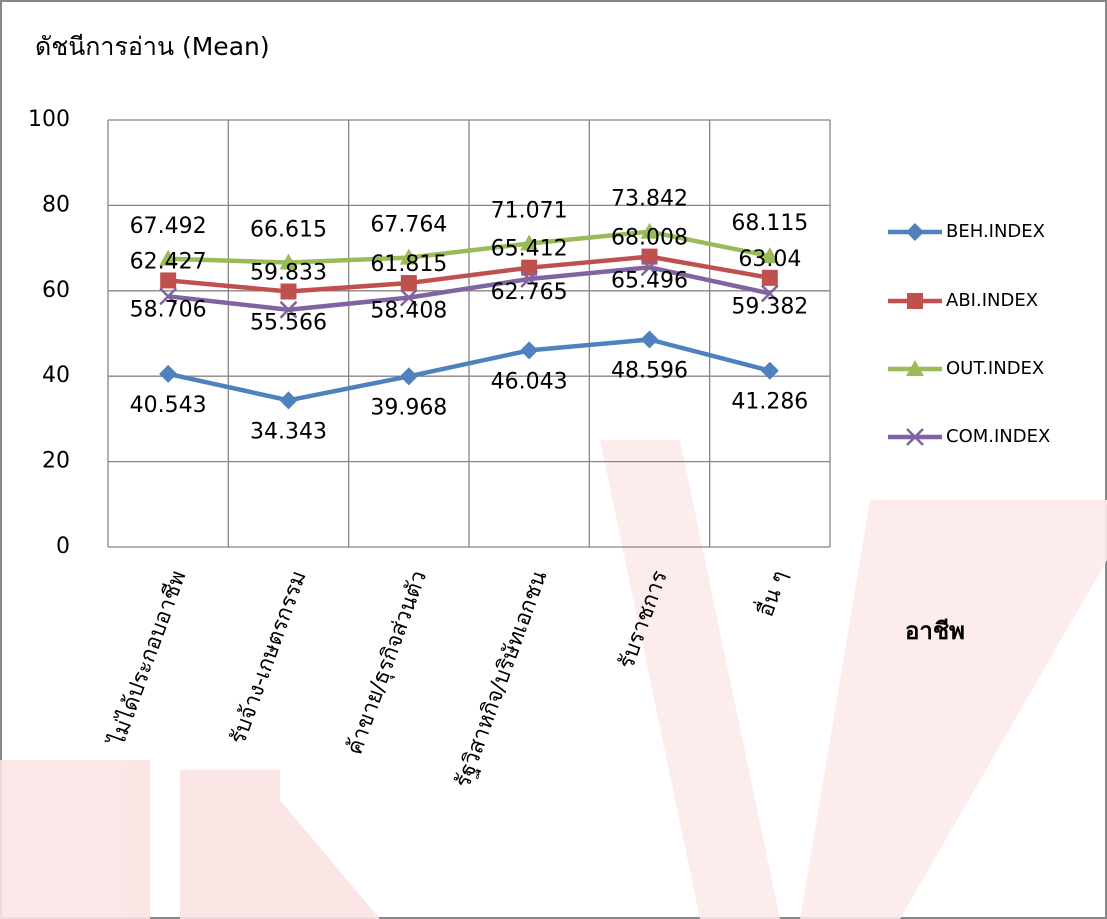  What do you see at coordinates (288, 431) in the screenshot?
I see `data-label: 34.343` at bounding box center [288, 431].